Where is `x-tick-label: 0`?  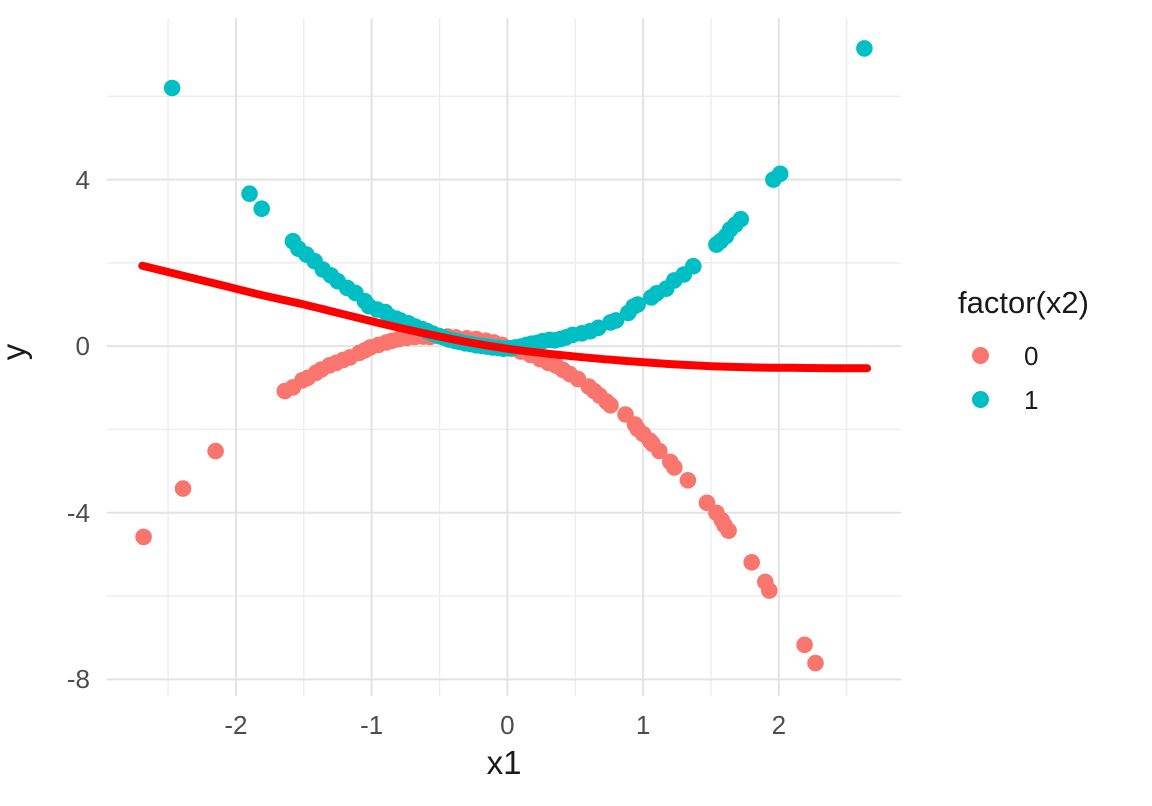
x-tick-label: 0 is located at coordinates (507, 725).